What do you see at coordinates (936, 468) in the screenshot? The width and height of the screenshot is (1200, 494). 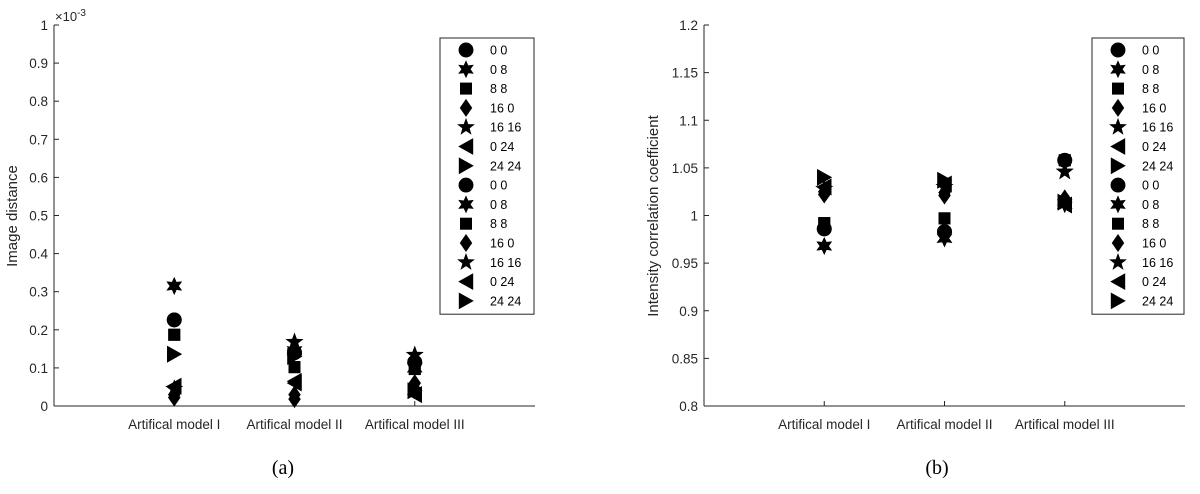 I see `panel-b-caption: (b)` at bounding box center [936, 468].